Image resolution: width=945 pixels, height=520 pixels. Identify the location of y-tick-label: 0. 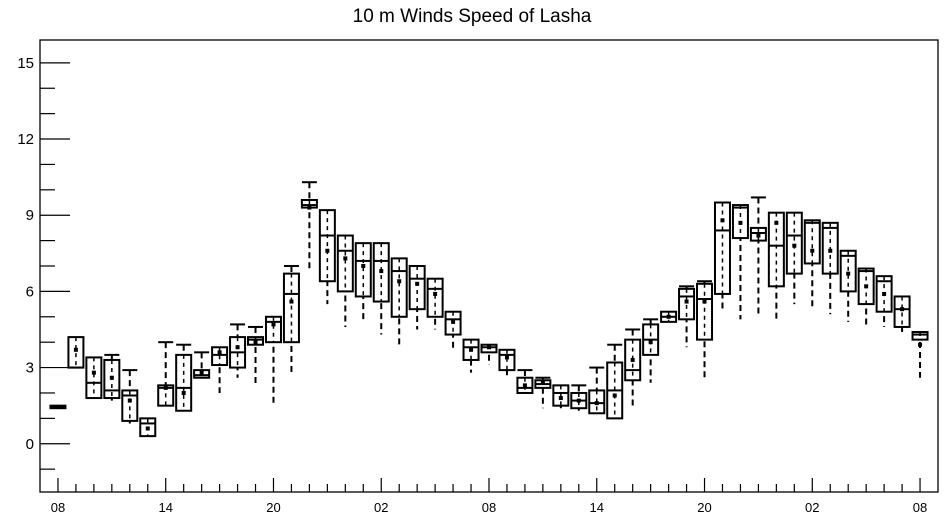
(30, 444).